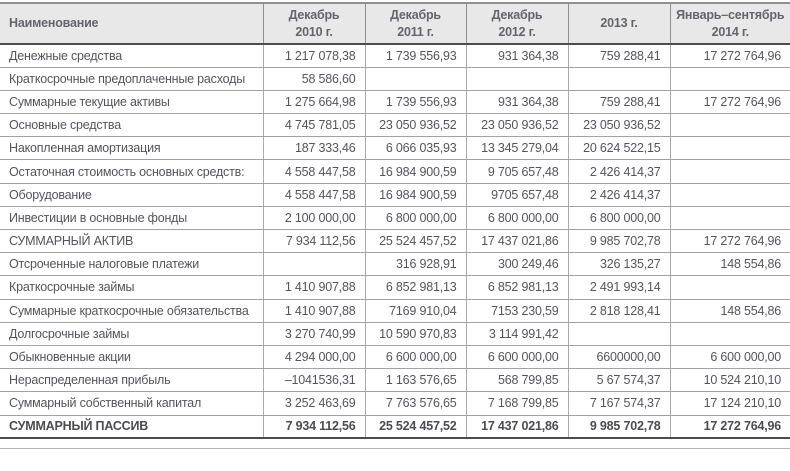  What do you see at coordinates (618, 311) in the screenshot?
I see `cell-value: 2 818 128,41` at bounding box center [618, 311].